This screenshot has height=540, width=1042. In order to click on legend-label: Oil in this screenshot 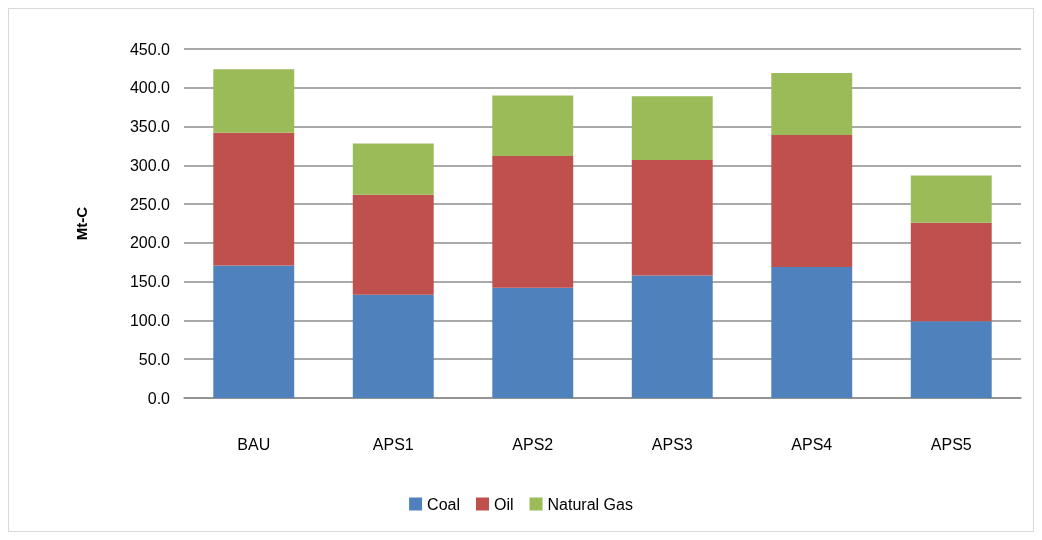, I will do `click(503, 504)`.